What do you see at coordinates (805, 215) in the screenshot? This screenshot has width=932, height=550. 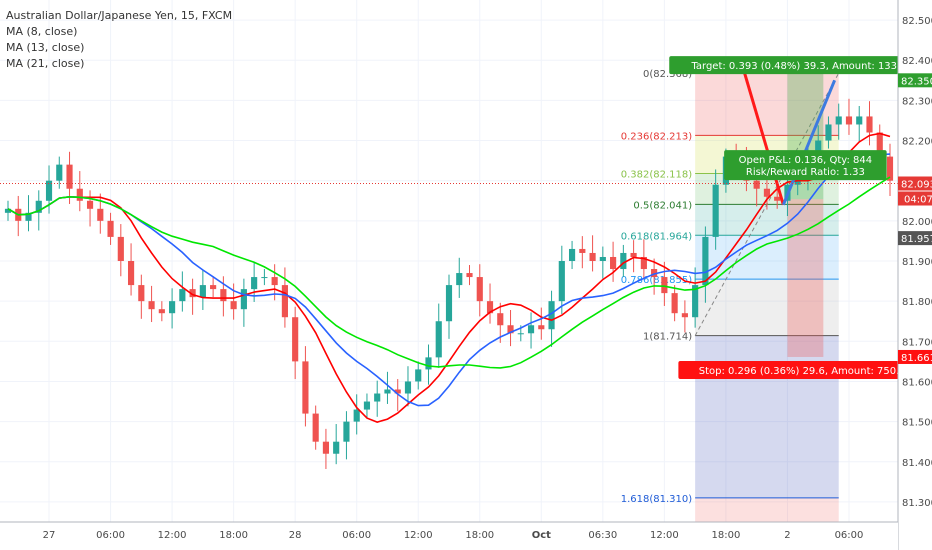 I see `long-position-tool` at bounding box center [805, 215].